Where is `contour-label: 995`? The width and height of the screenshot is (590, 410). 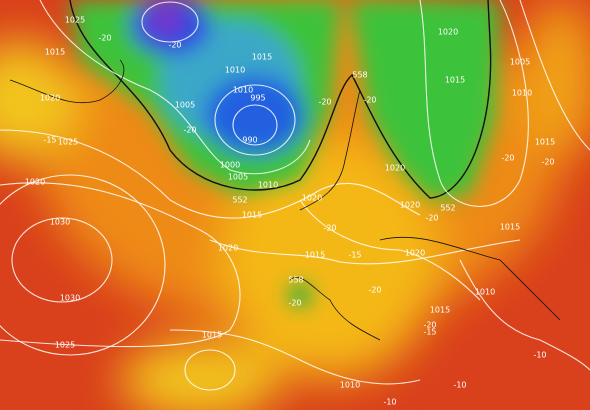
contour-label: 995 is located at coordinates (257, 98).